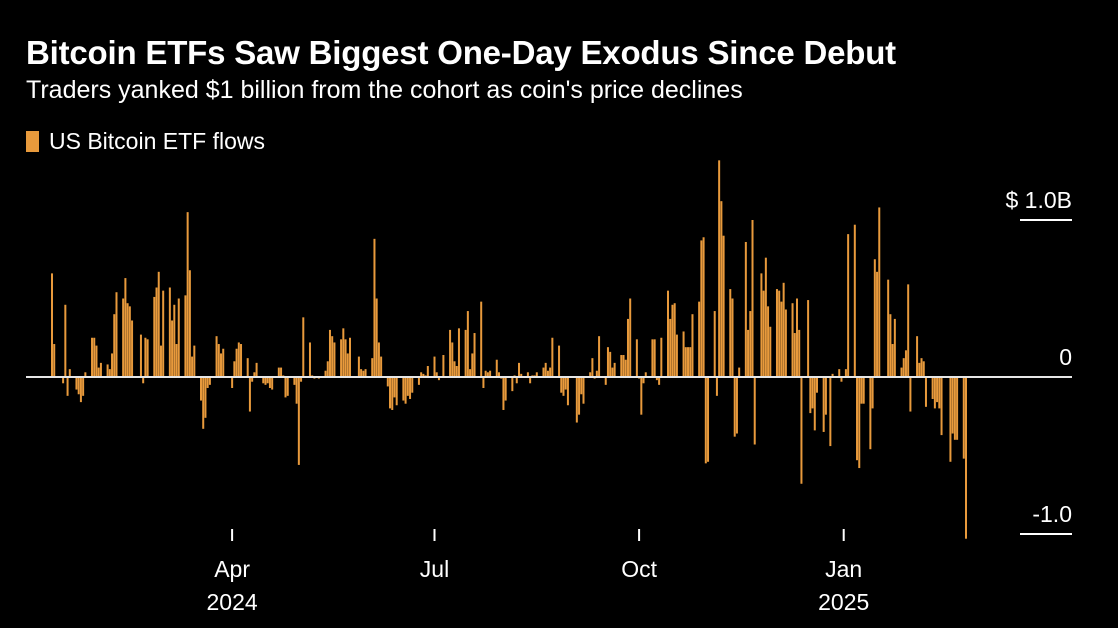 The image size is (1118, 628). Describe the element at coordinates (843, 569) in the screenshot. I see `x-tick-label: Jan` at that location.